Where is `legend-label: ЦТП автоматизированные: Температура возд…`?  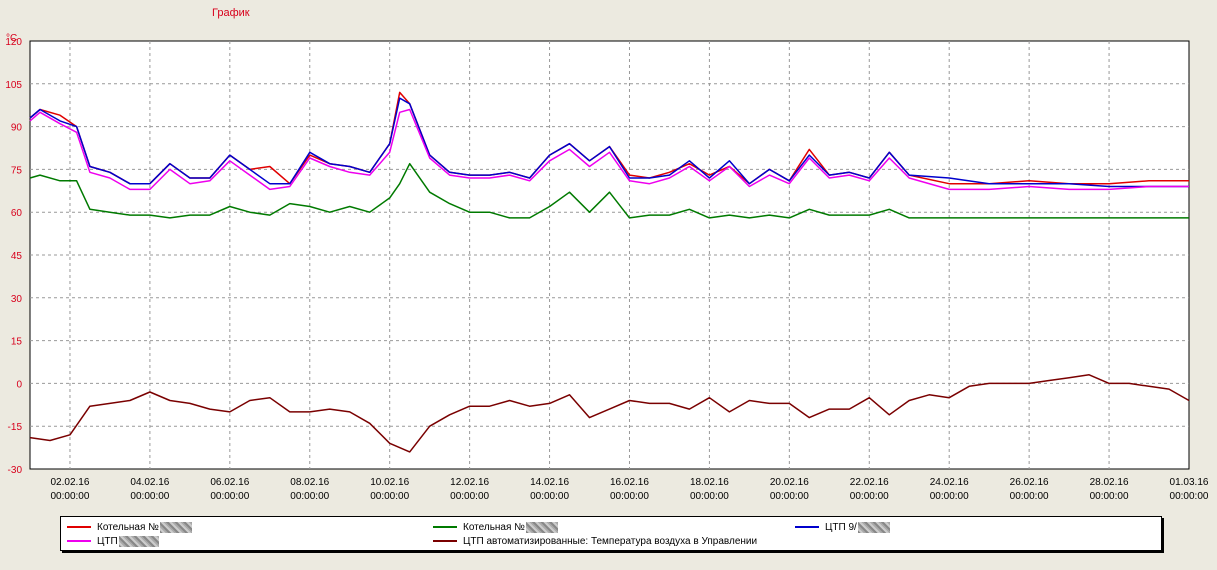 legend-label: ЦТП автоматизированные: Температура возд… is located at coordinates (610, 541).